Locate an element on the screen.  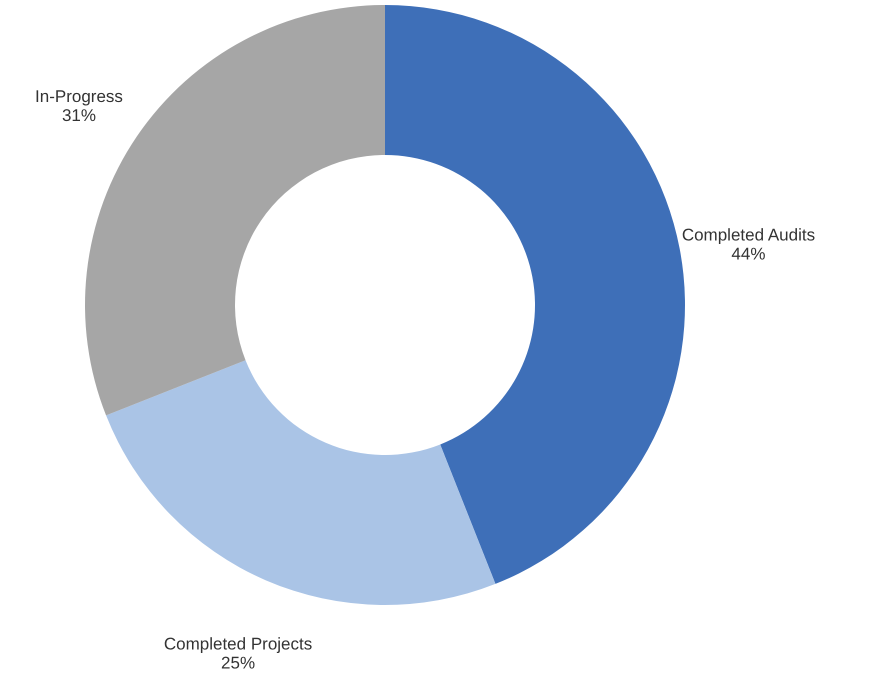
slice-label: Completed Projects is located at coordinates (238, 644).